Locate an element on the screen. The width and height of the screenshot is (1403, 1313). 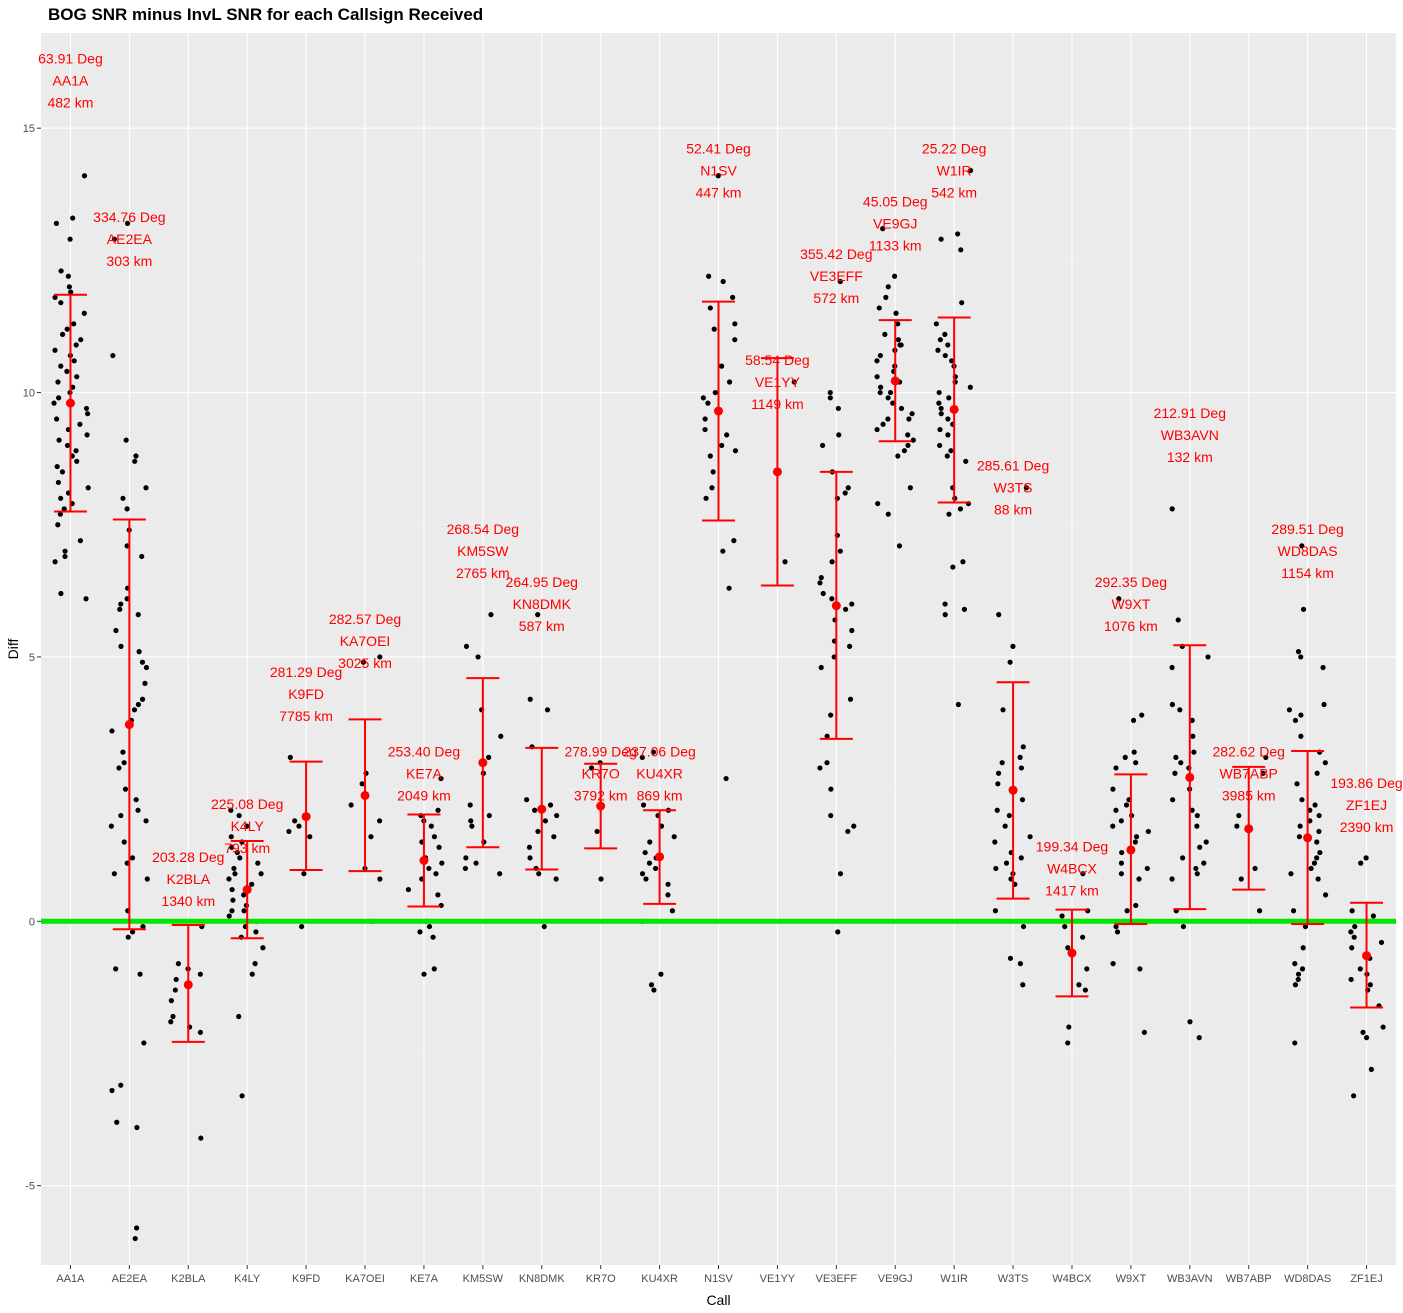
annotation-label: K2BLA is located at coordinates (188, 879).